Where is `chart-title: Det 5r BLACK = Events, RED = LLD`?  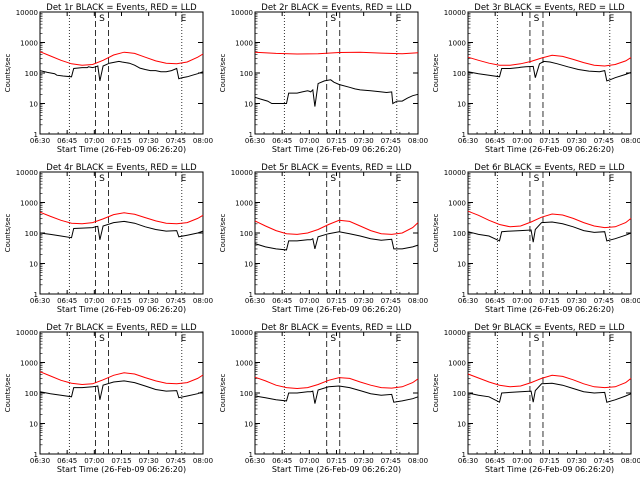
chart-title: Det 5r BLACK = Events, RED = LLD is located at coordinates (336, 168).